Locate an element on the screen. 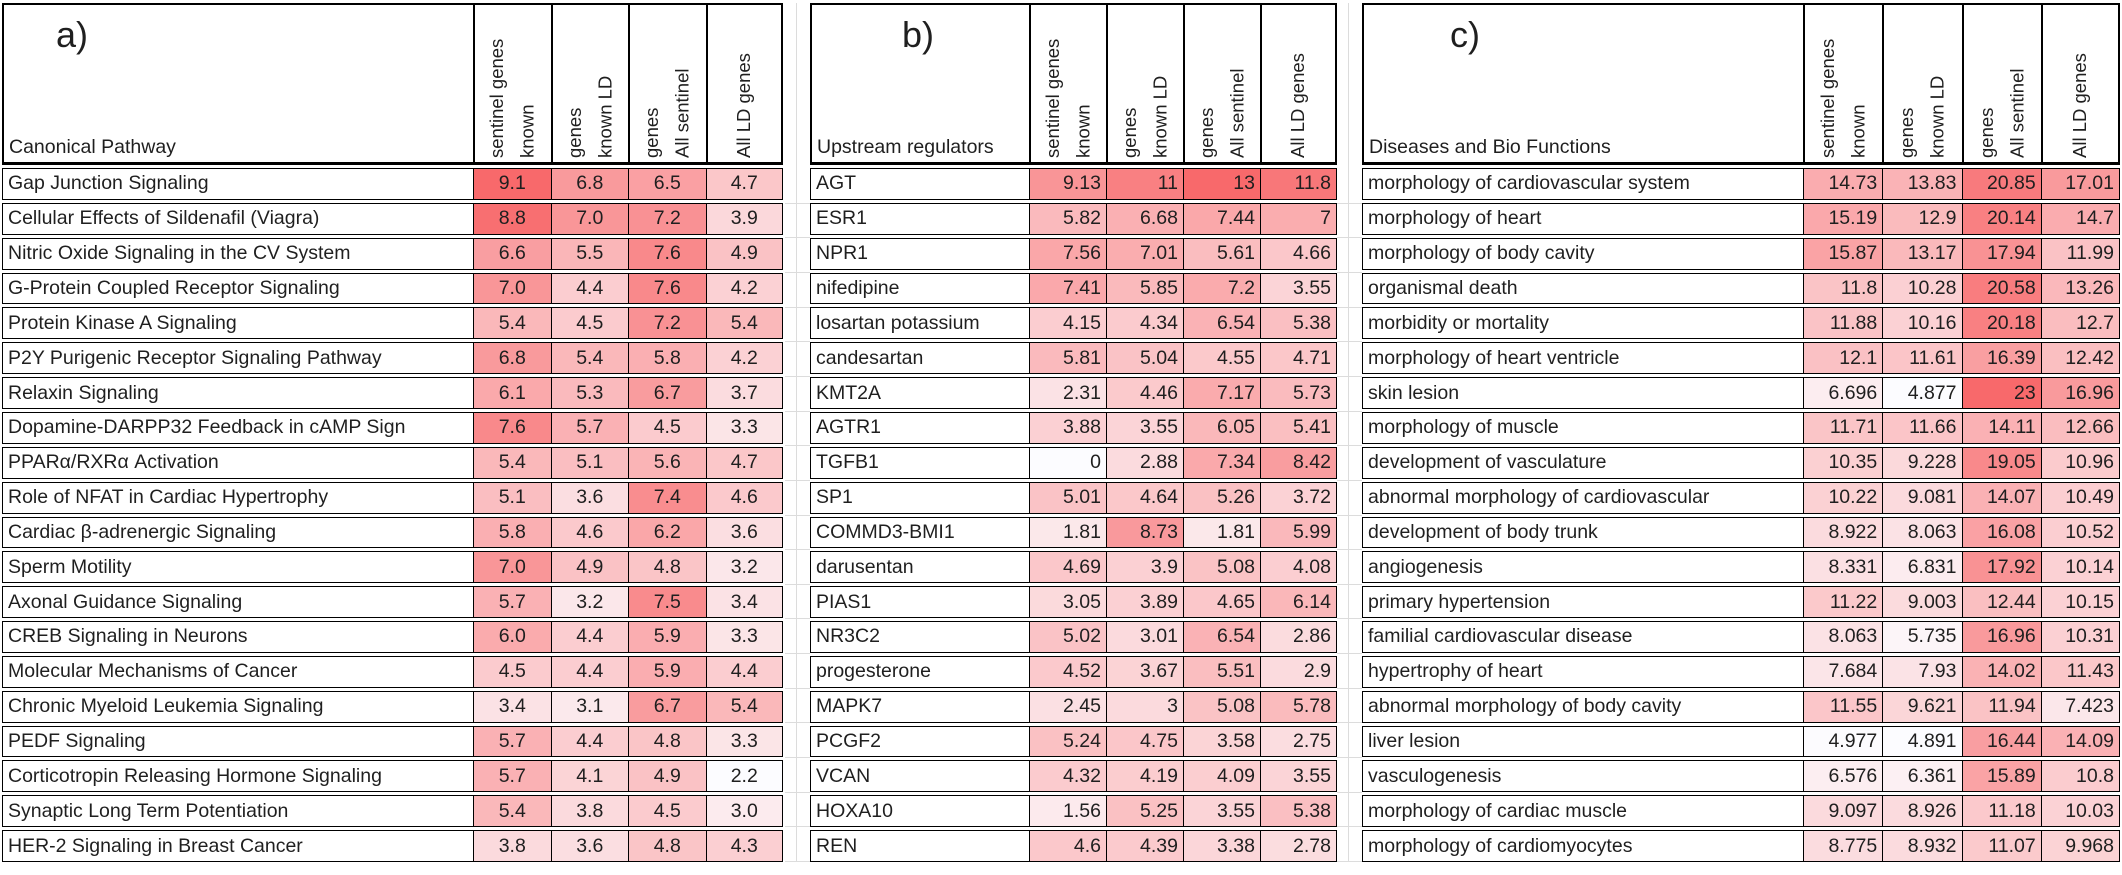 This screenshot has height=875, width=2122. heat-cell: 3.55 is located at coordinates (1298, 776).